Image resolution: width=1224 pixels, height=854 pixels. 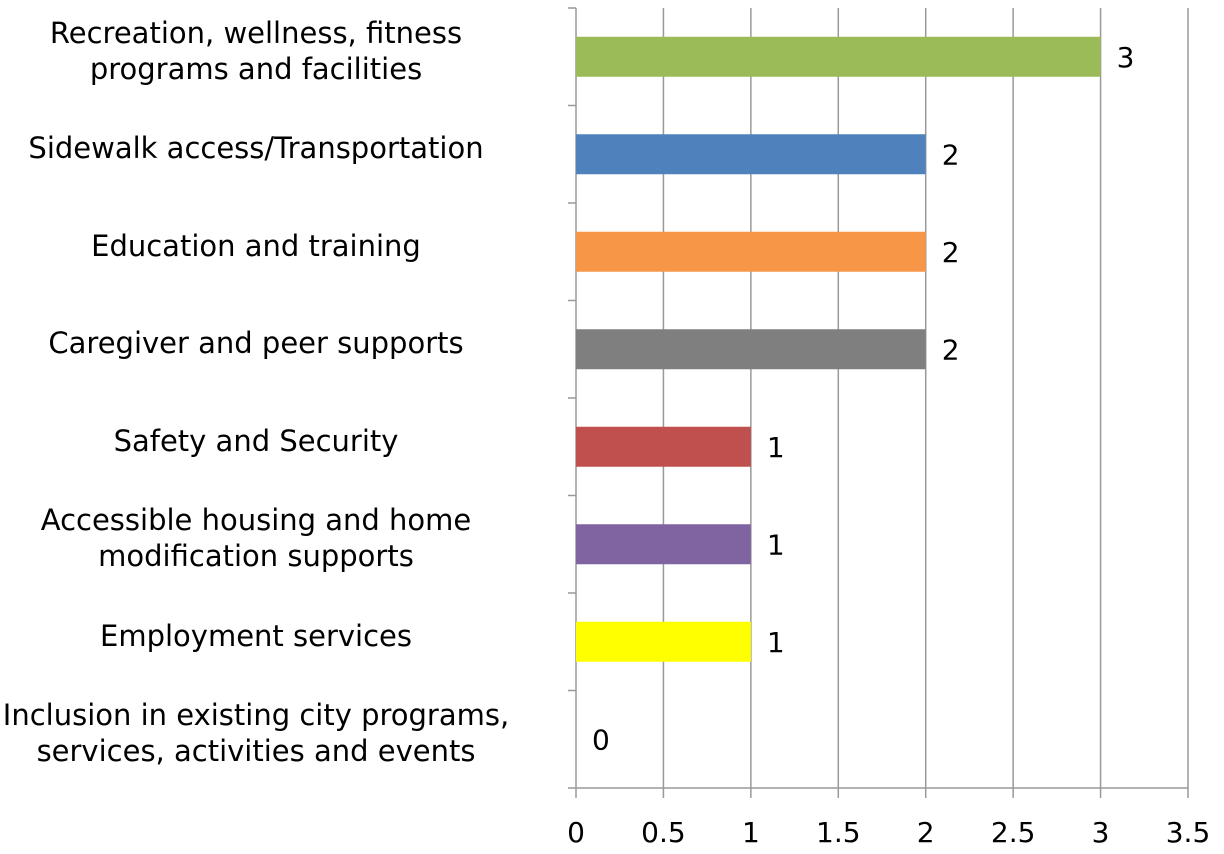 What do you see at coordinates (1188, 832) in the screenshot?
I see `x-tick-label: 3.5` at bounding box center [1188, 832].